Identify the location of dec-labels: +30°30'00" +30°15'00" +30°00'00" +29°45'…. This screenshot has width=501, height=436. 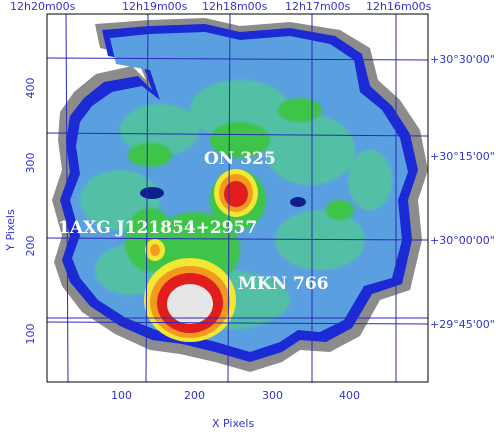
(462, 192).